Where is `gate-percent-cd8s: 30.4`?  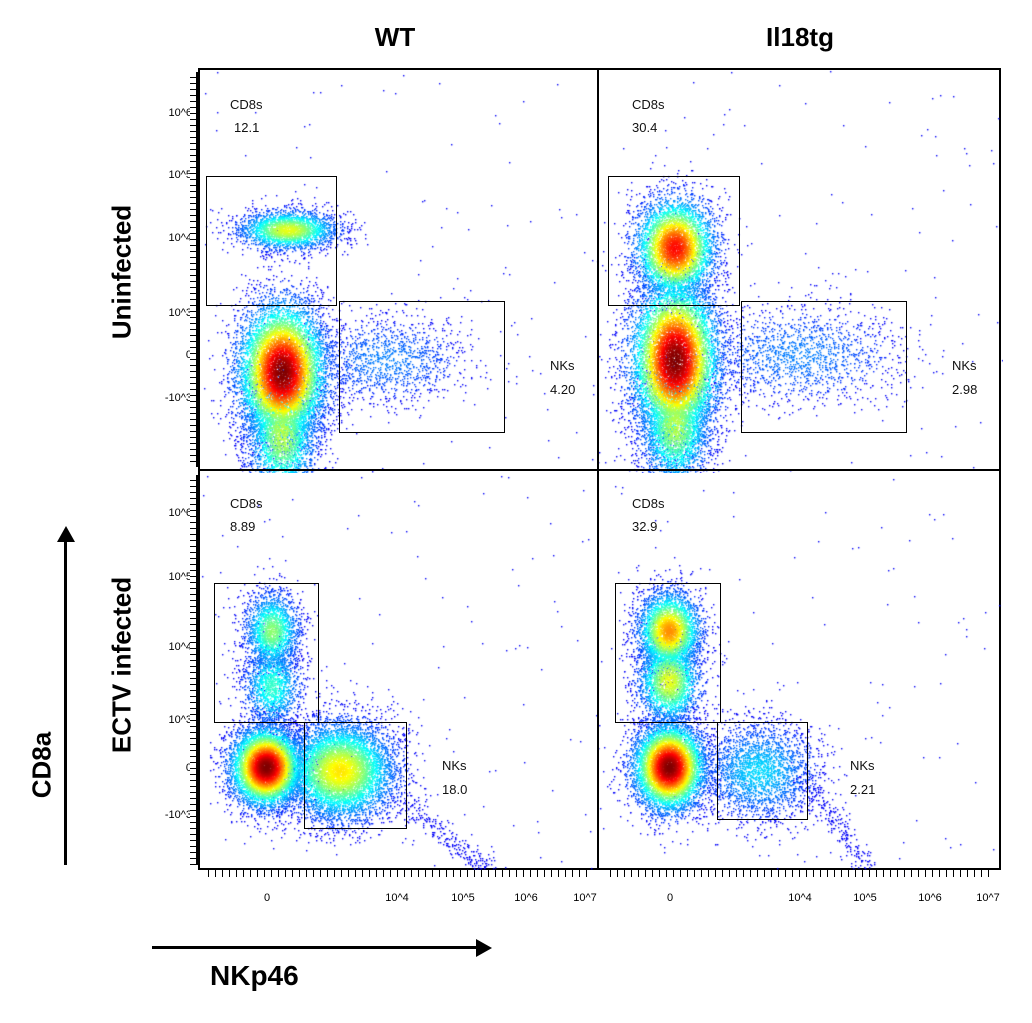
gate-percent-cd8s: 30.4 is located at coordinates (645, 127).